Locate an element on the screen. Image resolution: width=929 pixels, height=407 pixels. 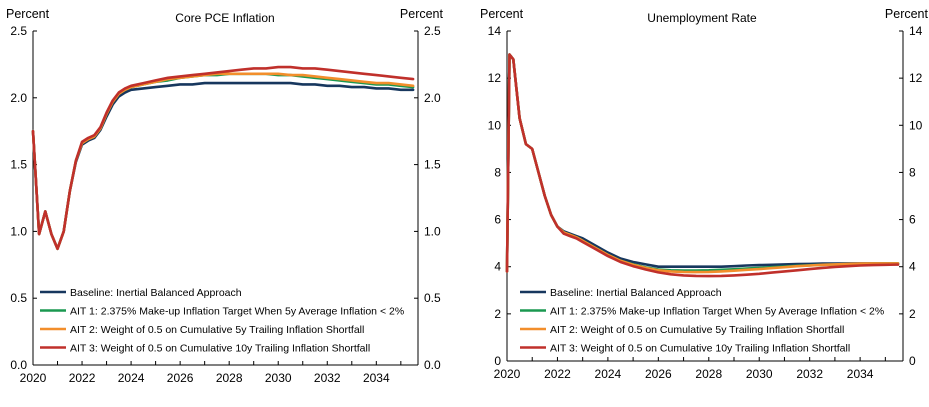
y-tick-label-left: 14 is located at coordinates (495, 31).